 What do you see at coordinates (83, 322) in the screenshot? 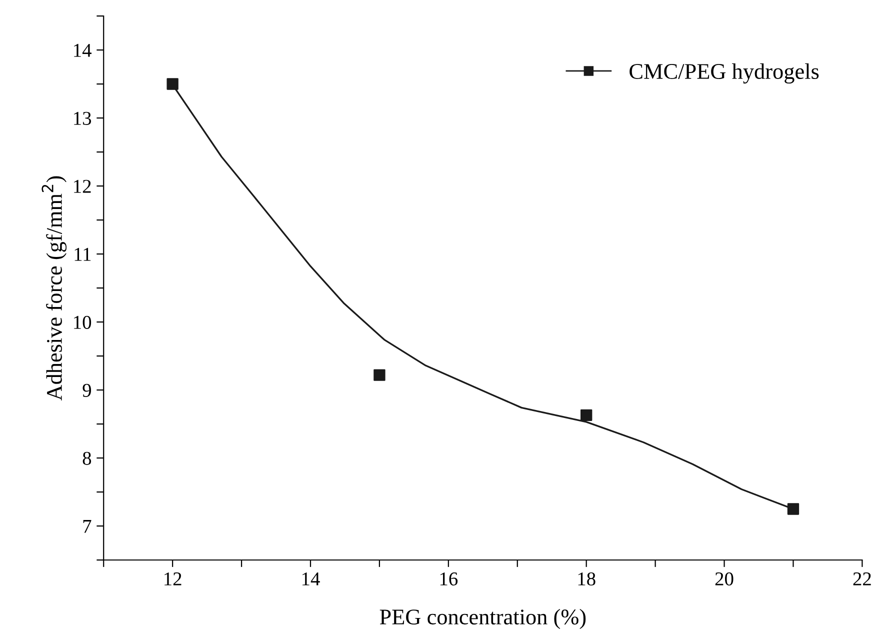
I see `y-tick-label: 10` at bounding box center [83, 322].